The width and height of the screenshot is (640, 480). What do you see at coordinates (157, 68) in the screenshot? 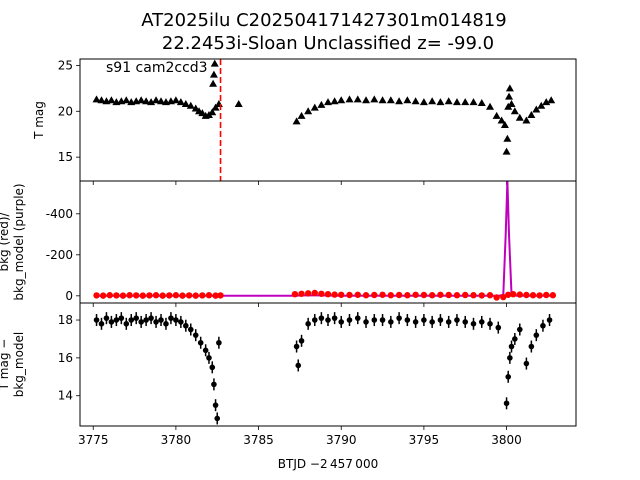
I see `sector-camera-annotation: s91 cam2ccd3` at bounding box center [157, 68].